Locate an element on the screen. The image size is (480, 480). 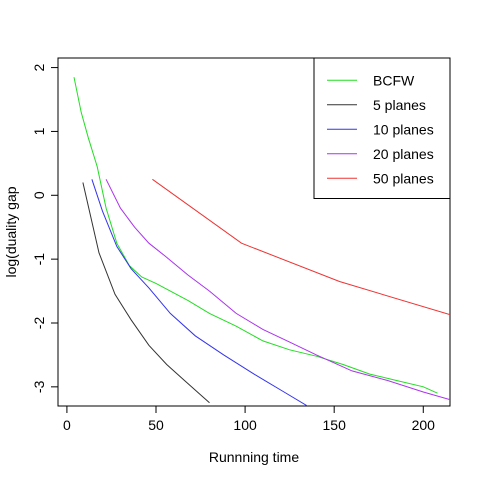
legend-label: 50 planes is located at coordinates (403, 178).